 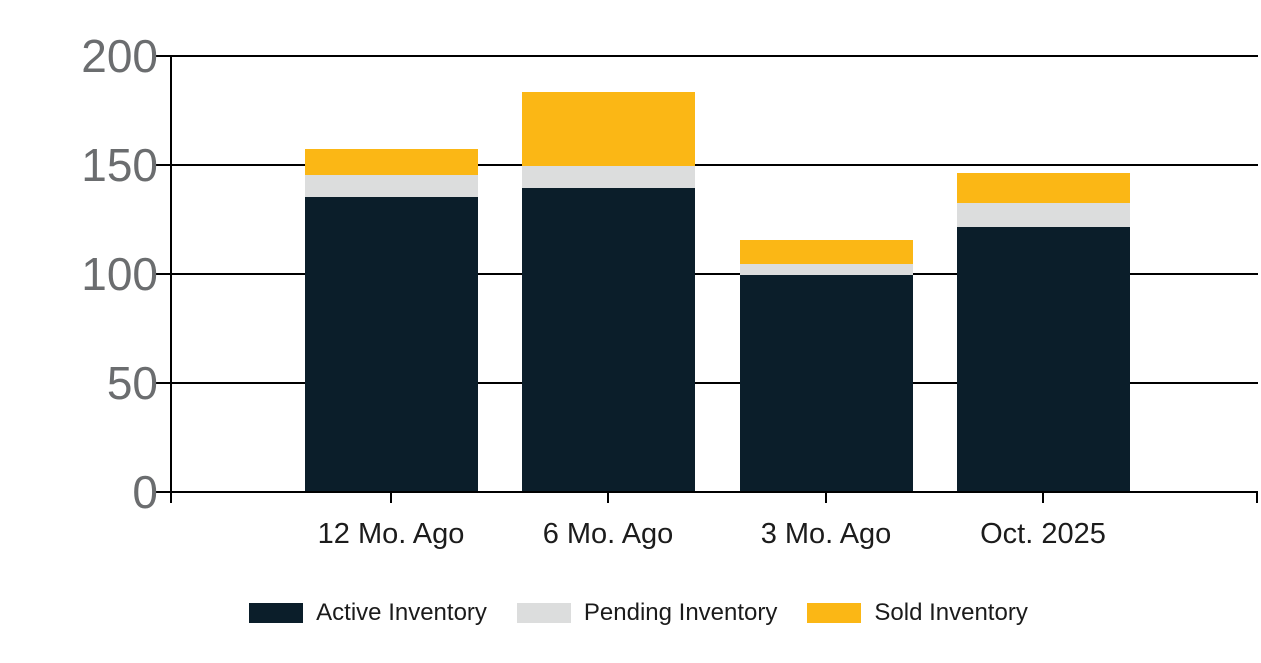 I want to click on legend-label: Active Inventory, so click(x=401, y=612).